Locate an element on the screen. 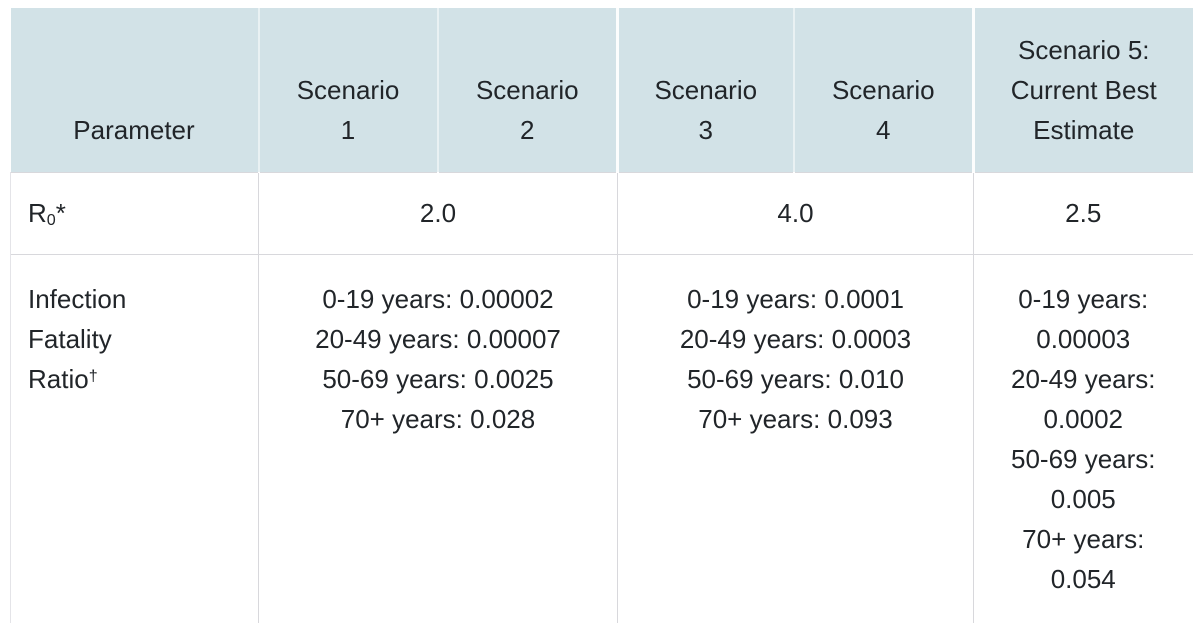 The width and height of the screenshot is (1200, 623). ifr-entry: 70+ years: 0.093 is located at coordinates (795, 418).